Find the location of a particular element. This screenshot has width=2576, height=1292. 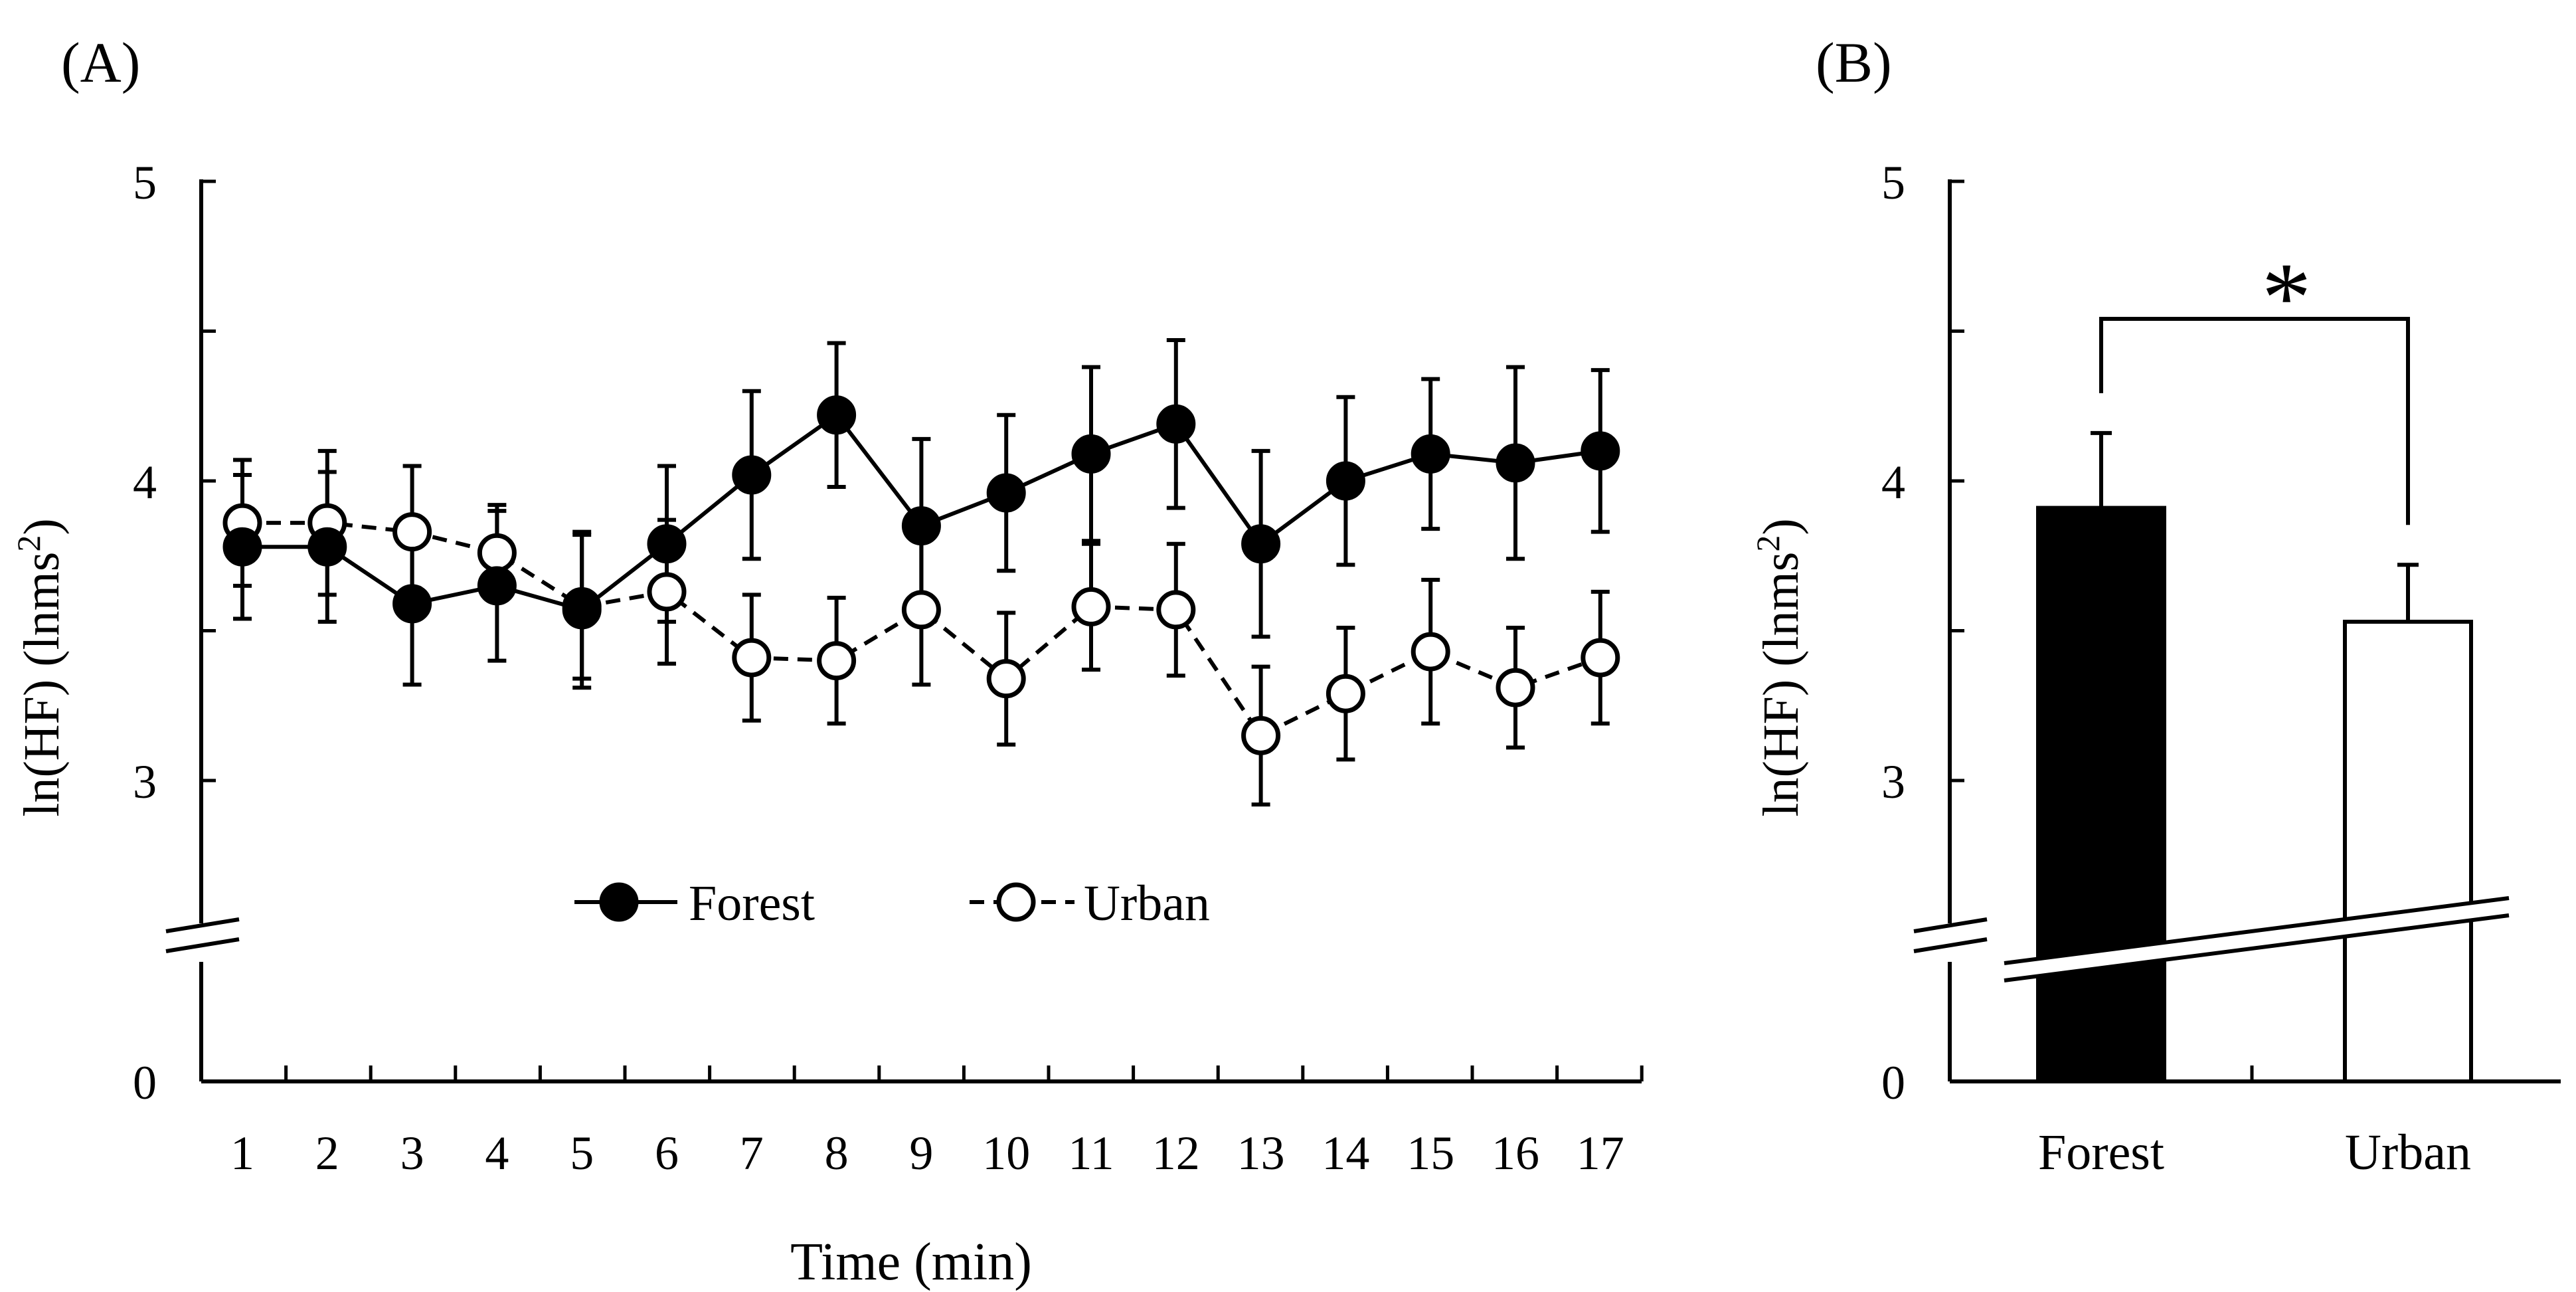

panel-a-x-tick-label: 14 is located at coordinates (1345, 1153).